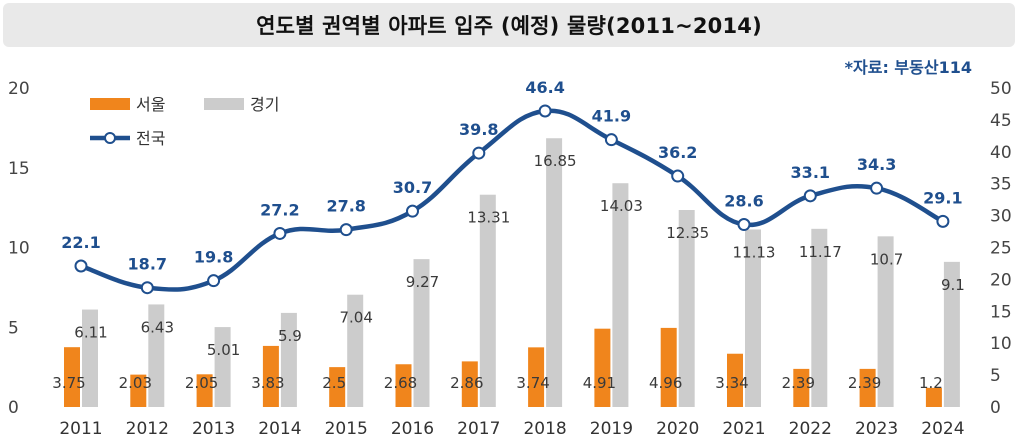  Describe the element at coordinates (13, 408) in the screenshot. I see `y-left-tick: 0` at that location.